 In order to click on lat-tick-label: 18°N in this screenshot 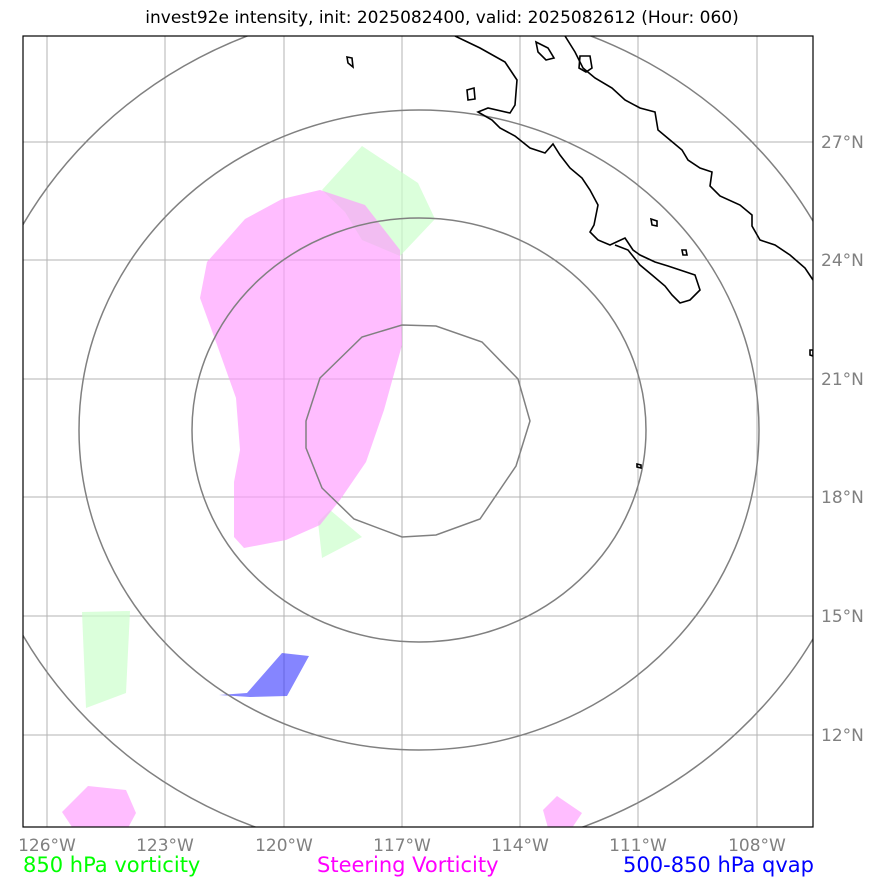, I will do `click(842, 498)`.